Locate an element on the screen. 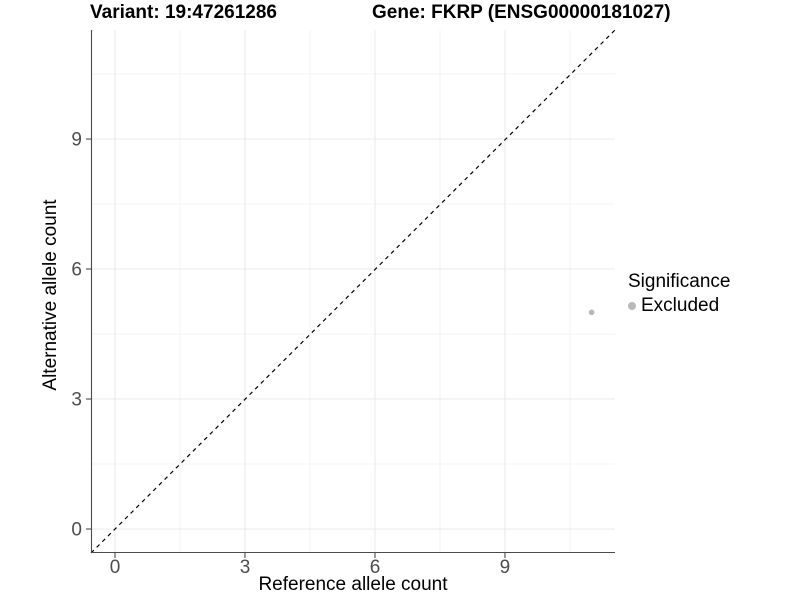  legend-entries: Excluded is located at coordinates (679, 306).